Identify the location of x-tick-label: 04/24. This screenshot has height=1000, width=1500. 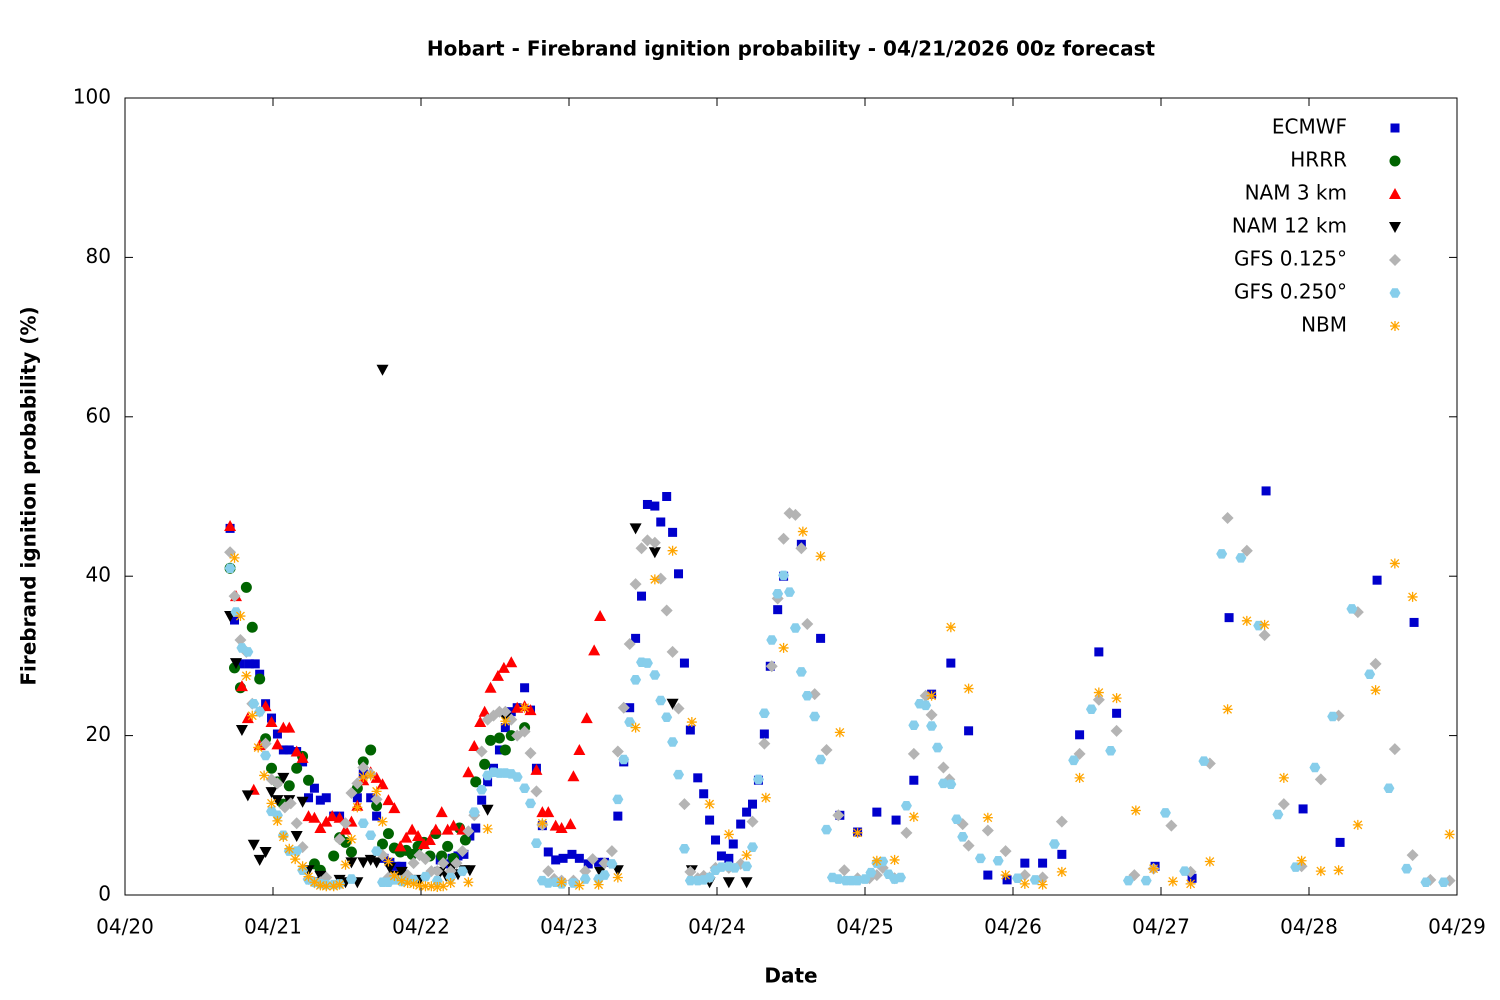
(717, 927).